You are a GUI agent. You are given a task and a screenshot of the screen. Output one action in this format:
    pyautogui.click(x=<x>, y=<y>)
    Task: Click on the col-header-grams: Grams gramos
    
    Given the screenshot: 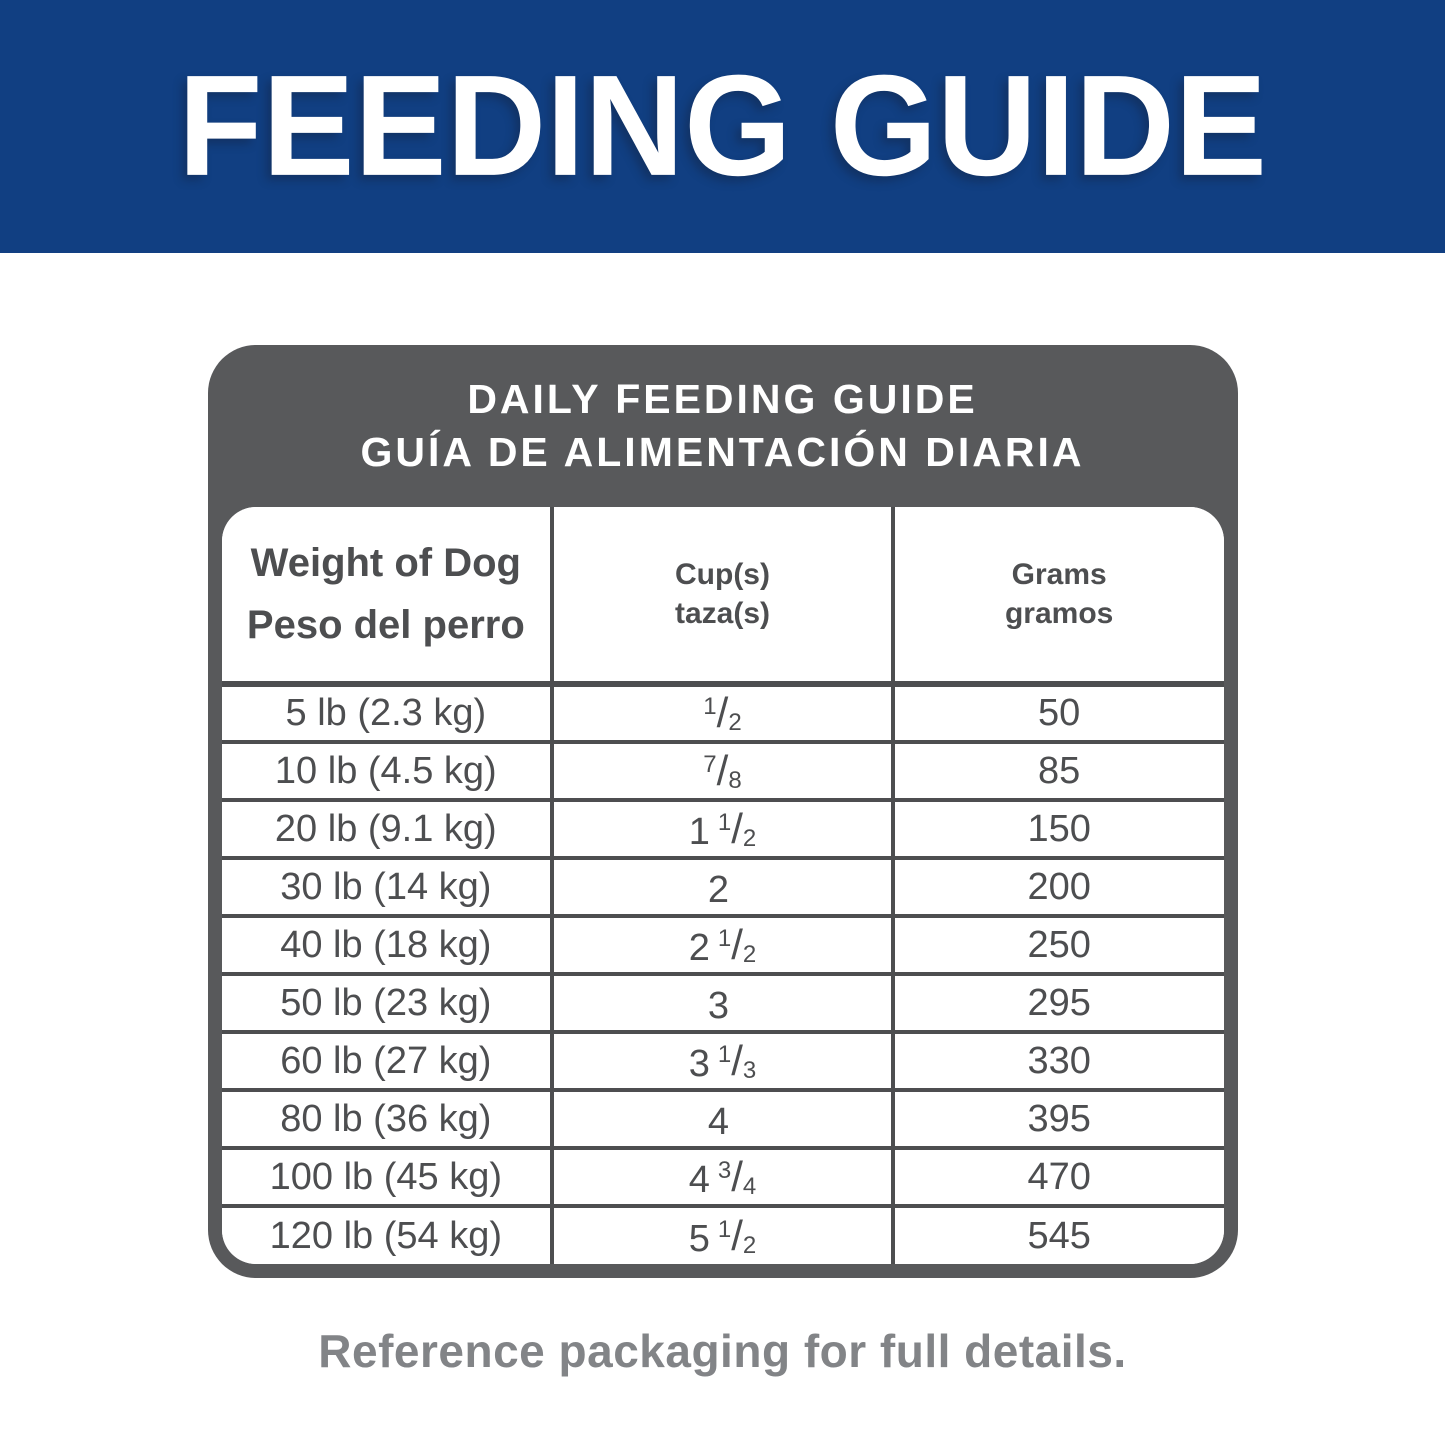 What is the action you would take?
    pyautogui.click(x=1057, y=597)
    